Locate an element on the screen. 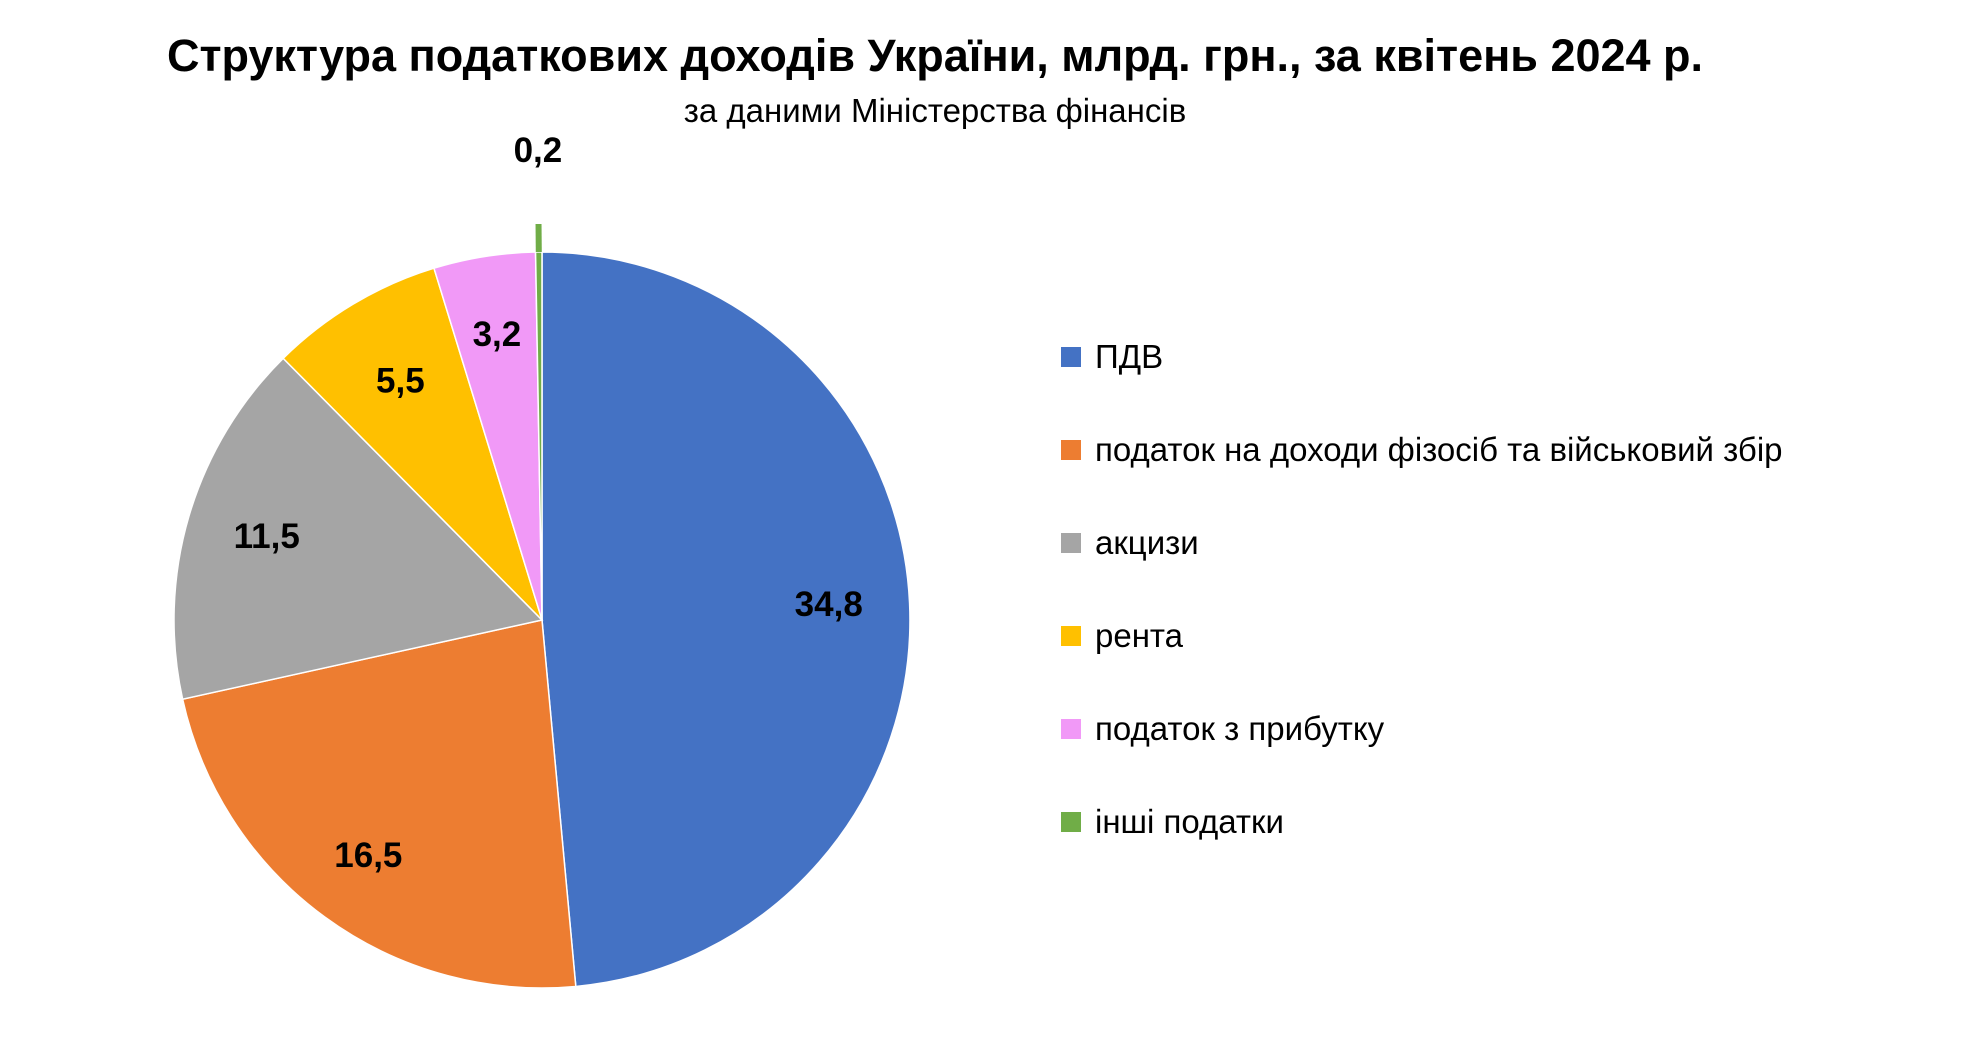 The height and width of the screenshot is (1038, 1981). slice-value-label: 5,5 is located at coordinates (400, 380).